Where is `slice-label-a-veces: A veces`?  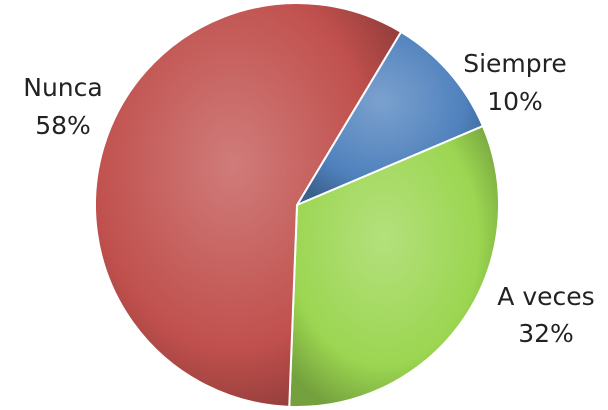 slice-label-a-veces: A veces is located at coordinates (545, 296).